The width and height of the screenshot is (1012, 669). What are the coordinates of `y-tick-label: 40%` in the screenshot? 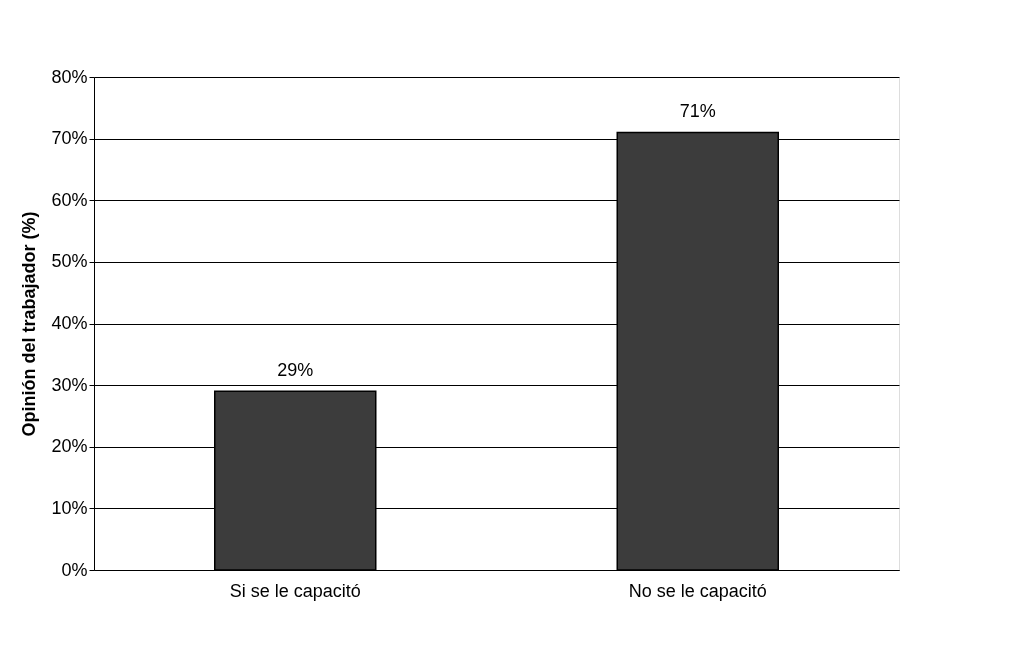 It's located at (69, 323).